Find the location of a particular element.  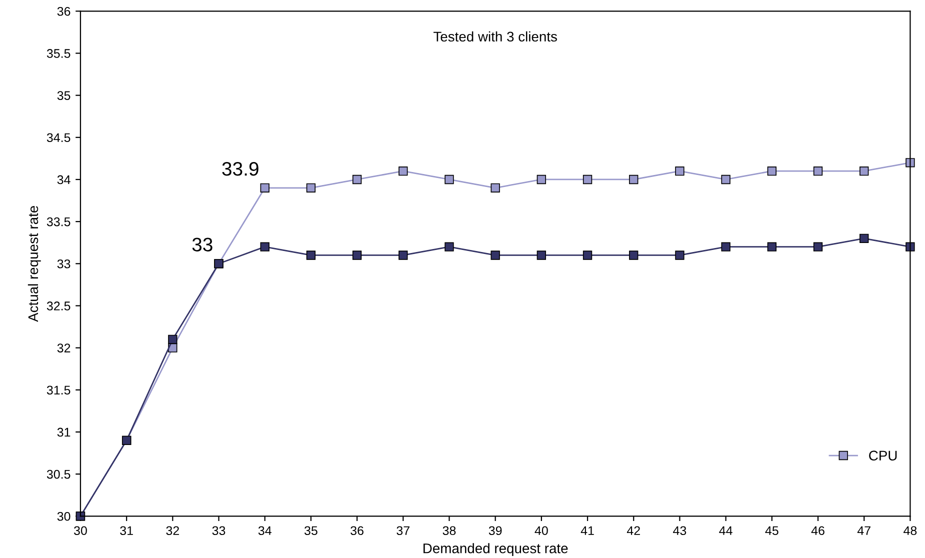

y-tick-label: 33.5 is located at coordinates (58, 221).